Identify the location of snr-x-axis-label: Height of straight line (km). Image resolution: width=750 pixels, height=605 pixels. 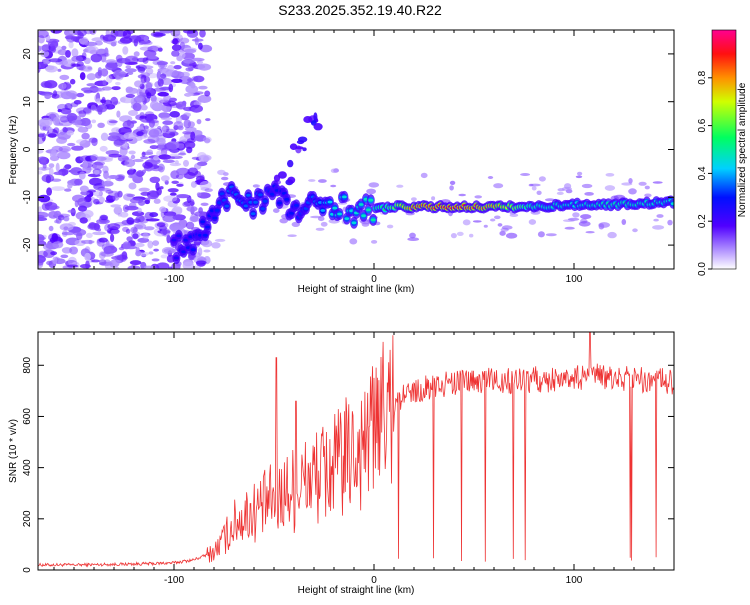
(356, 590).